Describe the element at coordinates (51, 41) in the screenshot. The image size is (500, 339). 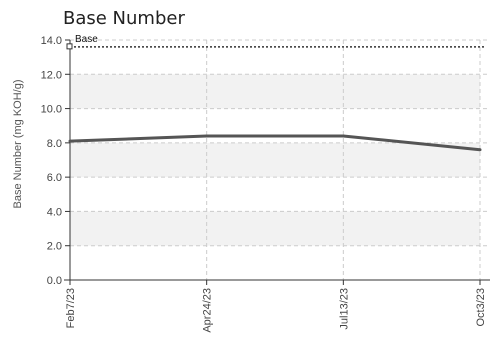
I see `y-tick-label: 14.0` at that location.